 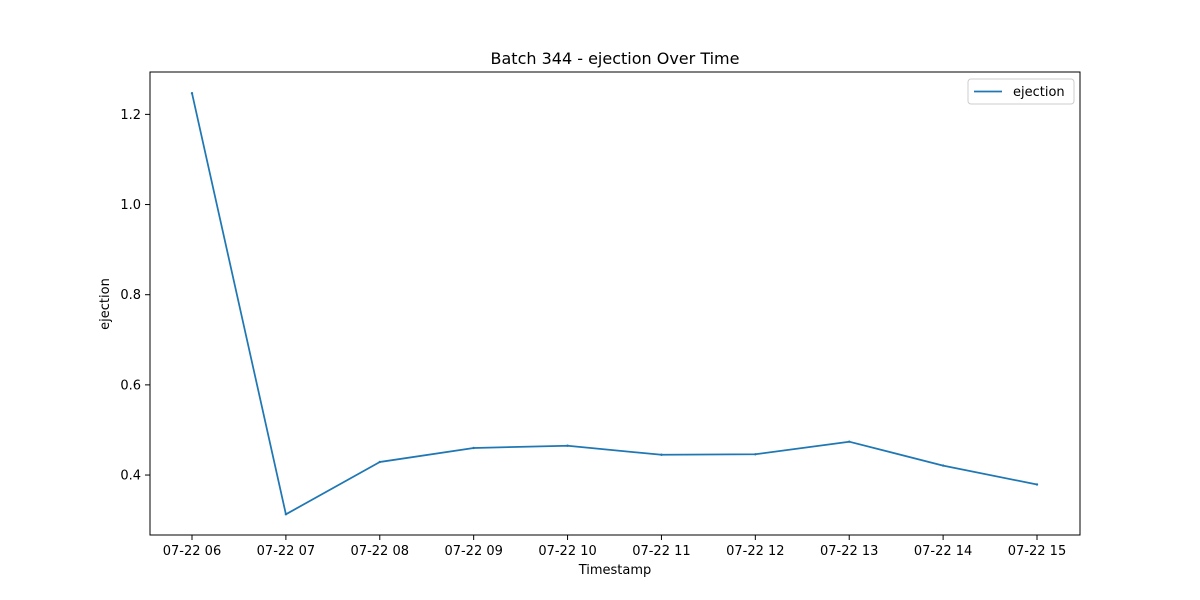 What do you see at coordinates (192, 551) in the screenshot?
I see `x-tick-label: 07-22 06` at bounding box center [192, 551].